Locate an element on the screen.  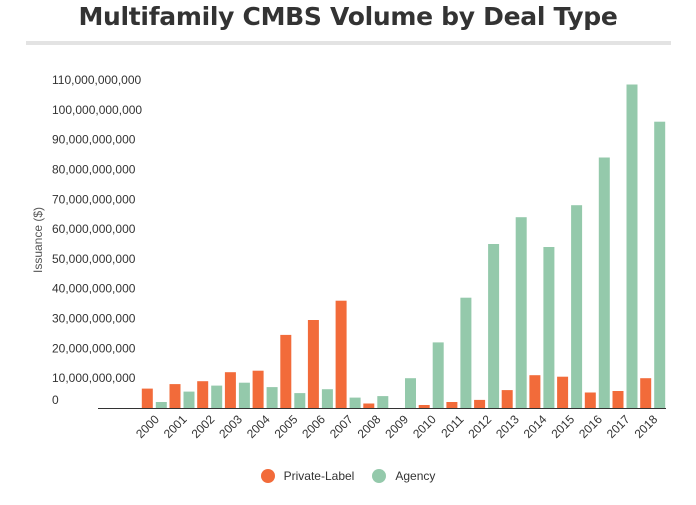
x-tick-label: 2016 is located at coordinates (590, 426).